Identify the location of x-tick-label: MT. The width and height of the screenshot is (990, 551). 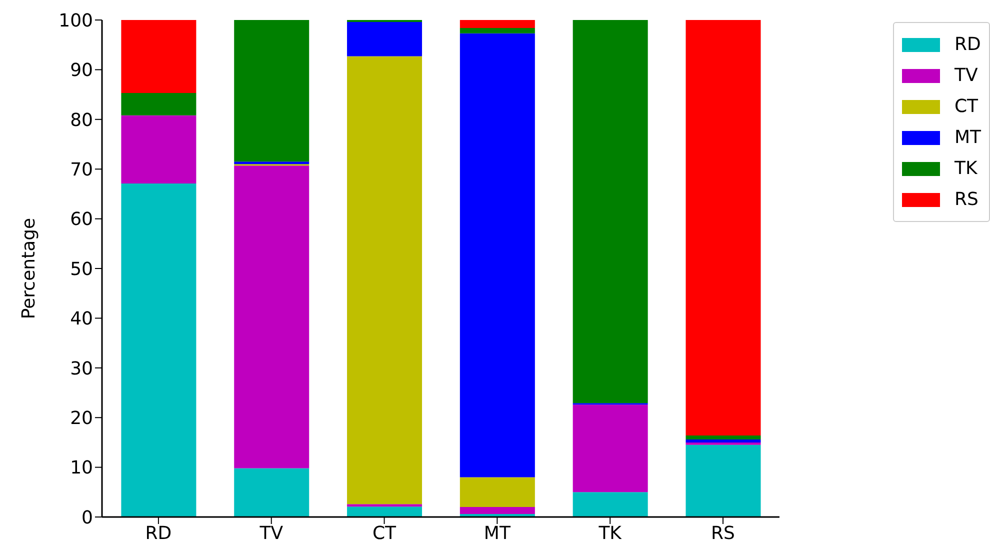
(498, 533).